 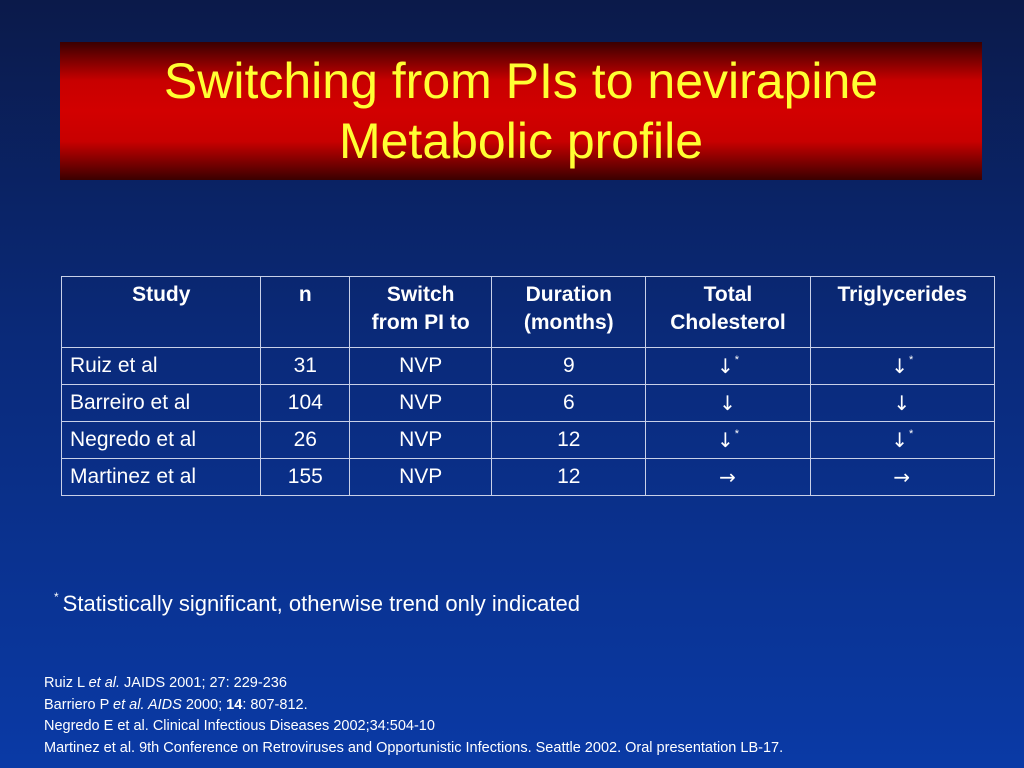 I want to click on cell-study: Ruiz et al, so click(x=161, y=366).